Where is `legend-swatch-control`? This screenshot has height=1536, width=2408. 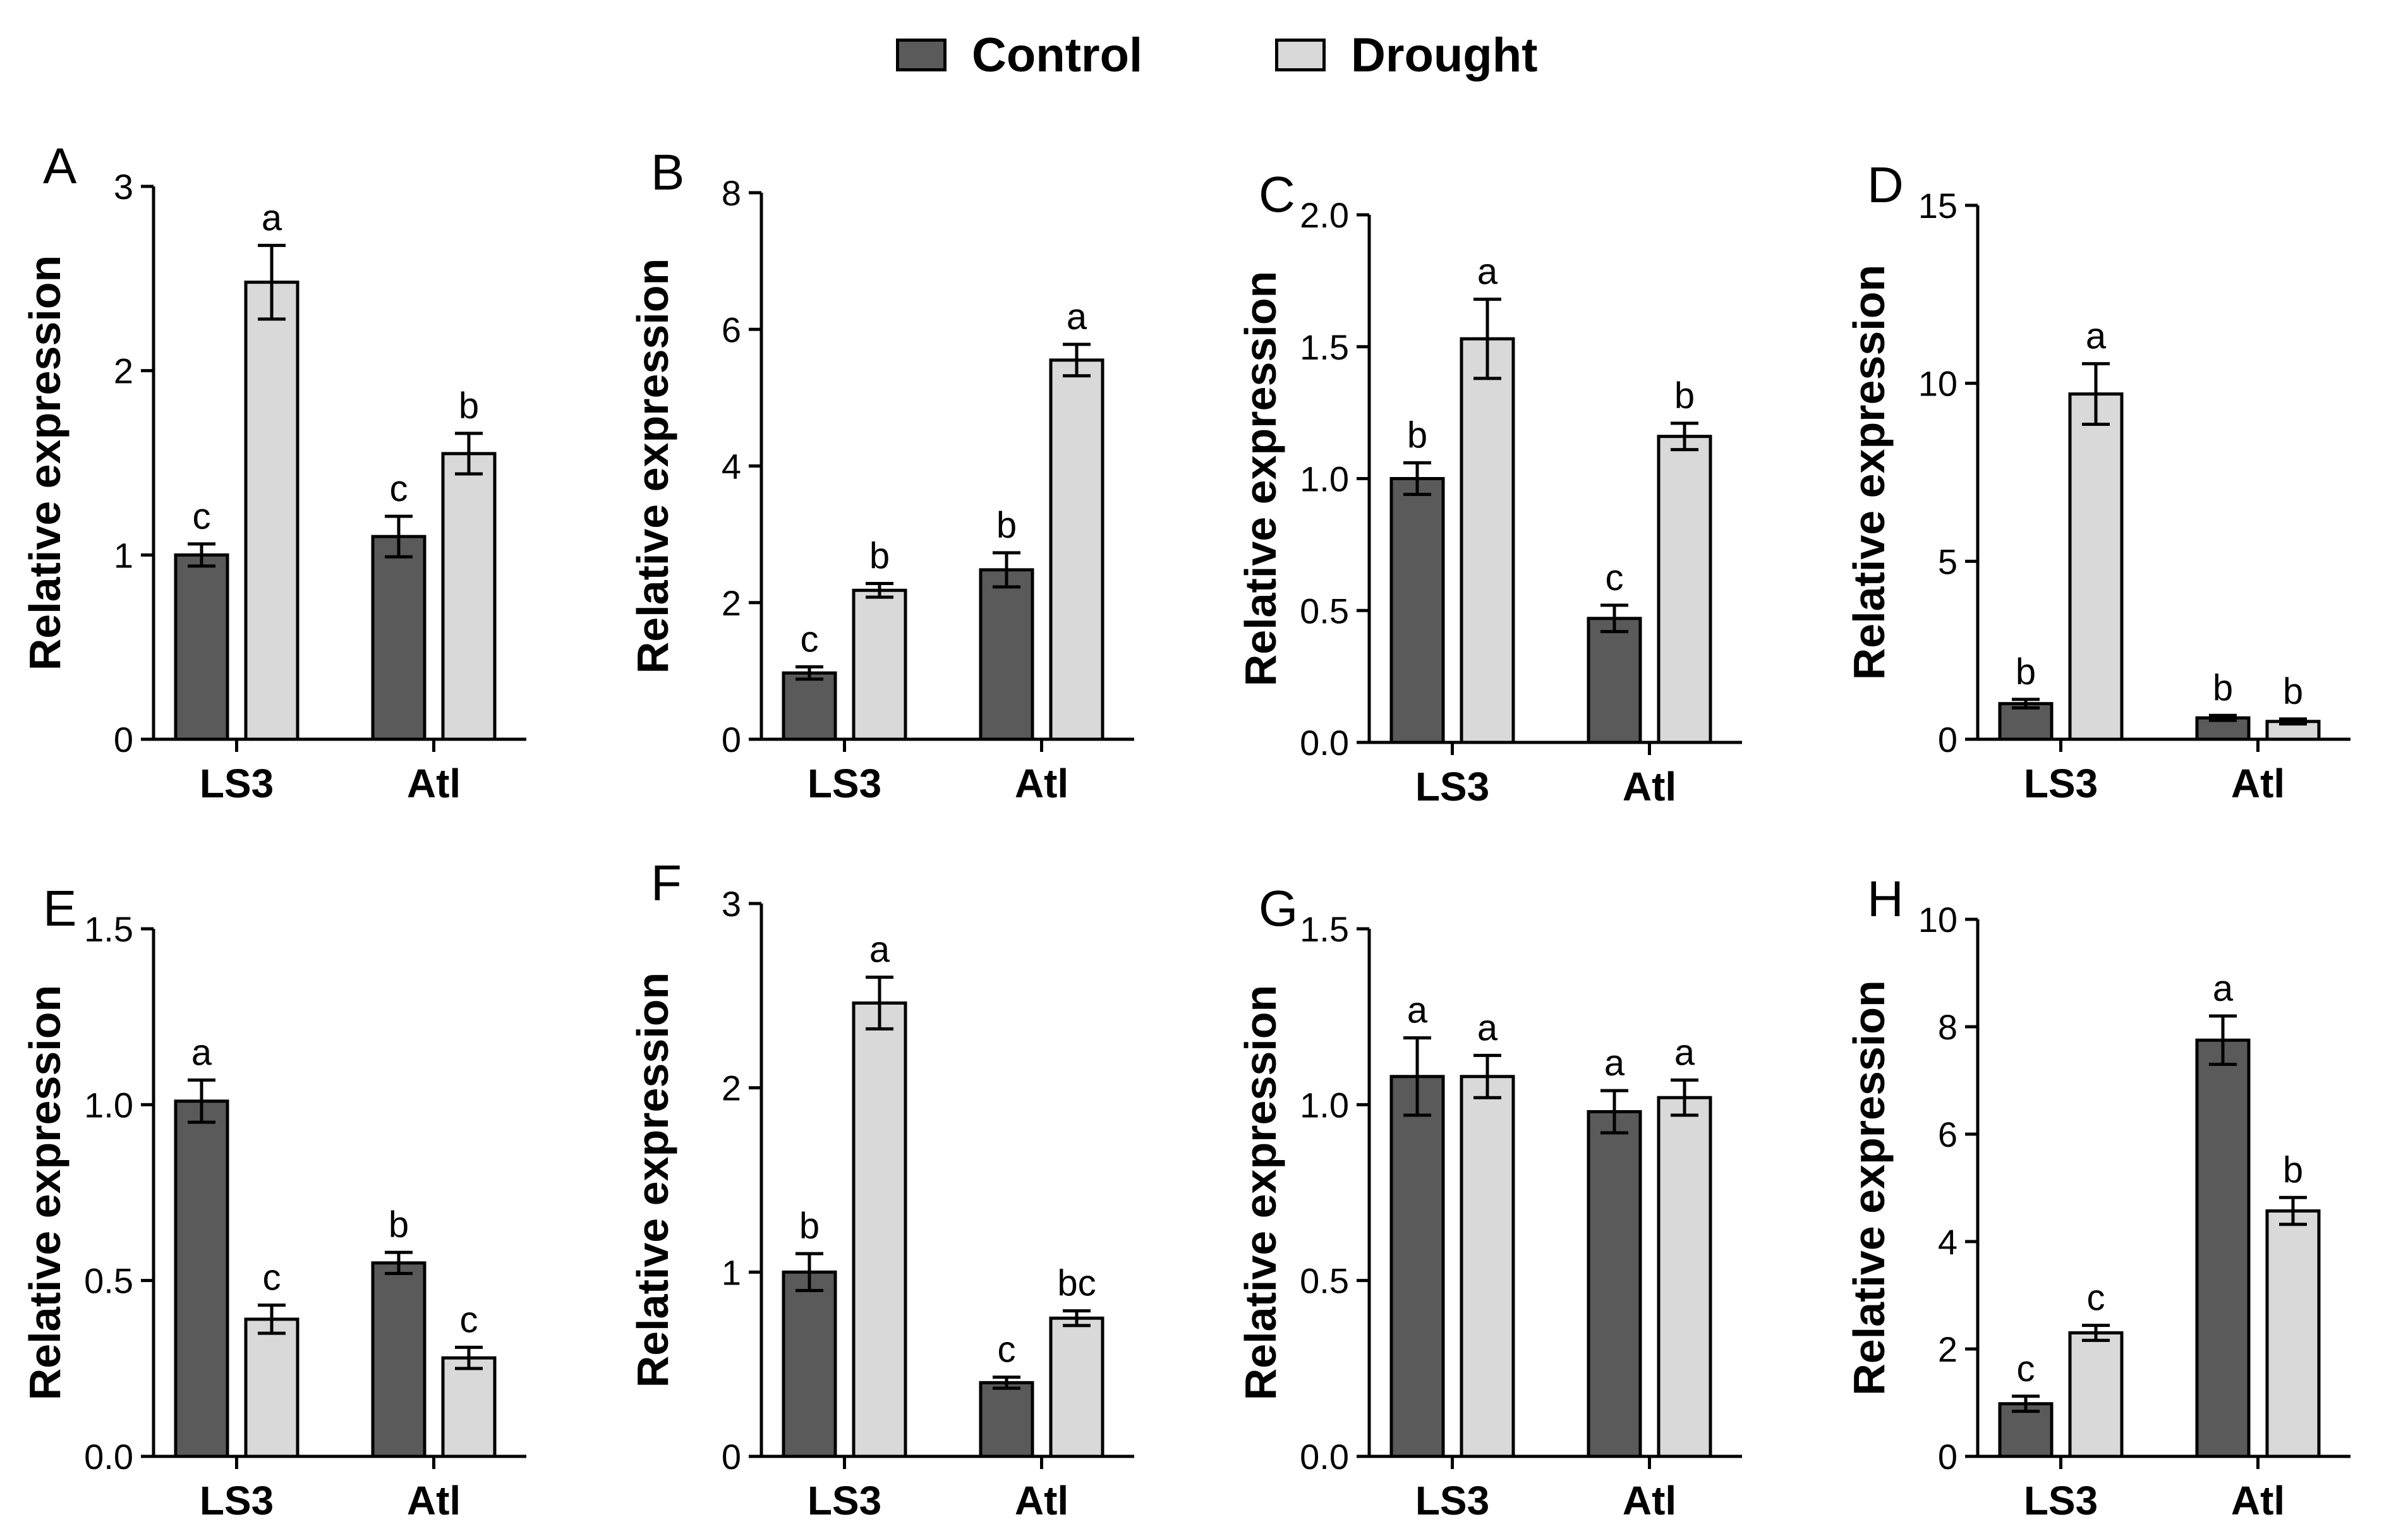 legend-swatch-control is located at coordinates (922, 55).